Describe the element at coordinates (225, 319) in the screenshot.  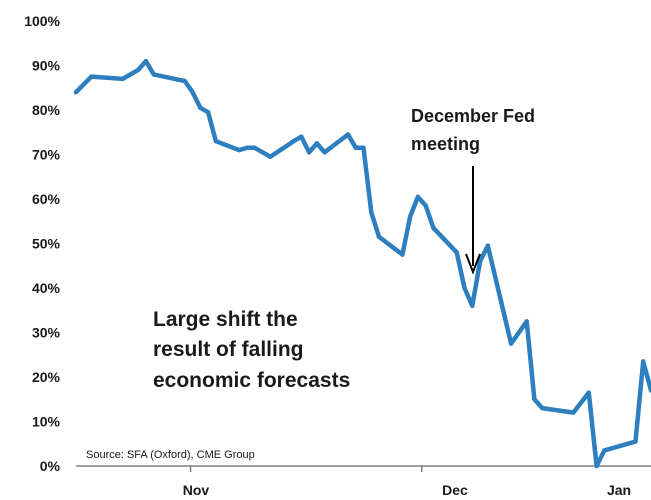
I see `shift-annotation-line-1: Large shift the` at that location.